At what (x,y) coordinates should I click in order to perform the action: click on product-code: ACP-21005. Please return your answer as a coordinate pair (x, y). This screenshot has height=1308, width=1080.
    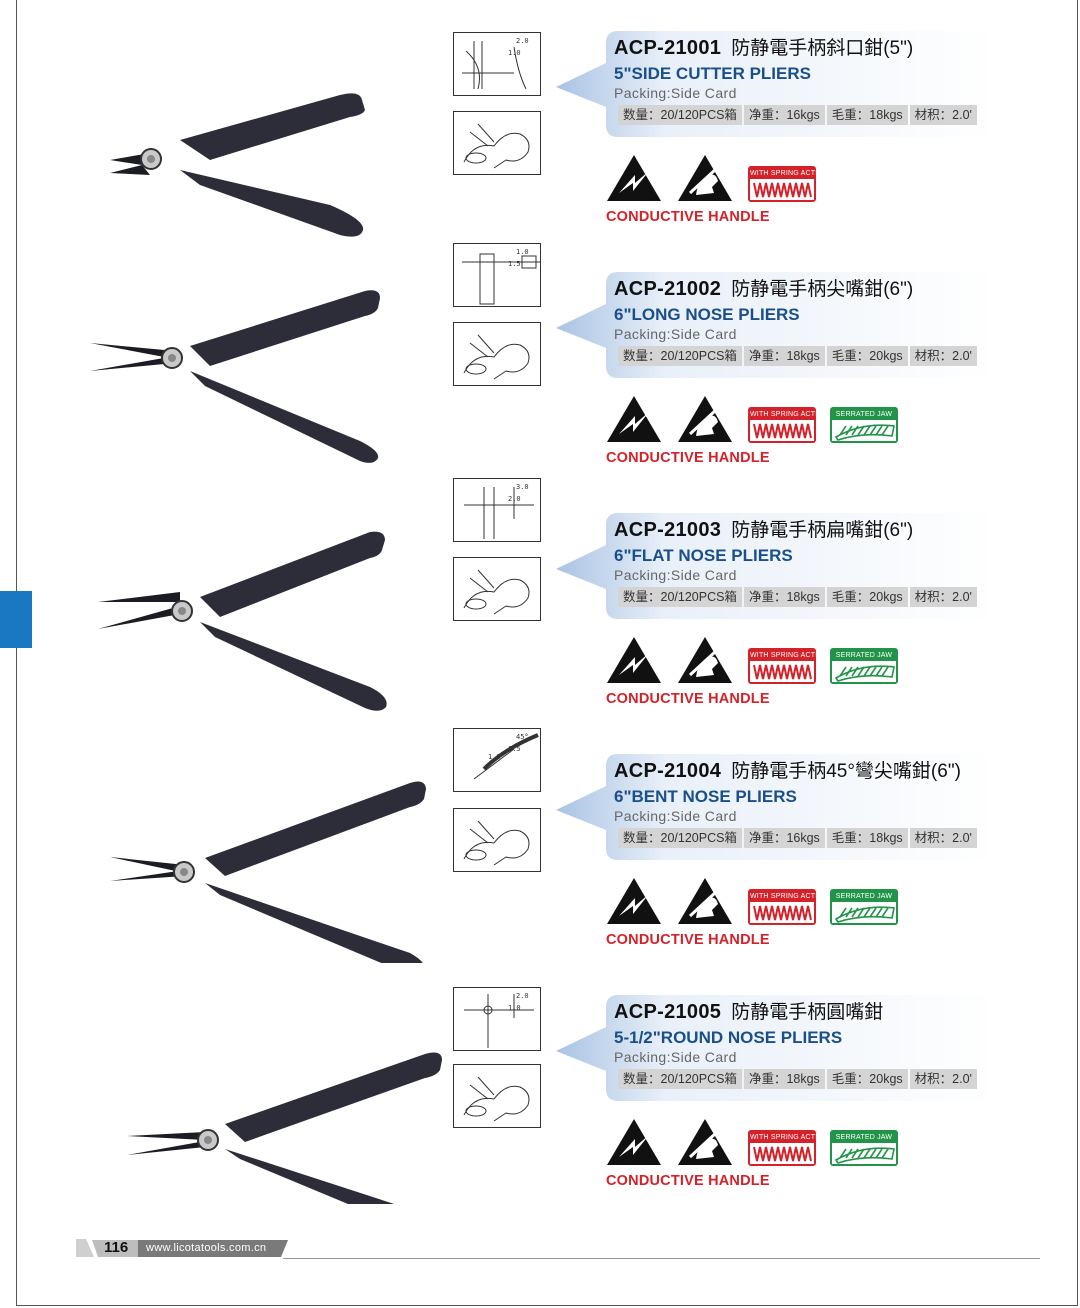
    Looking at the image, I should click on (668, 1012).